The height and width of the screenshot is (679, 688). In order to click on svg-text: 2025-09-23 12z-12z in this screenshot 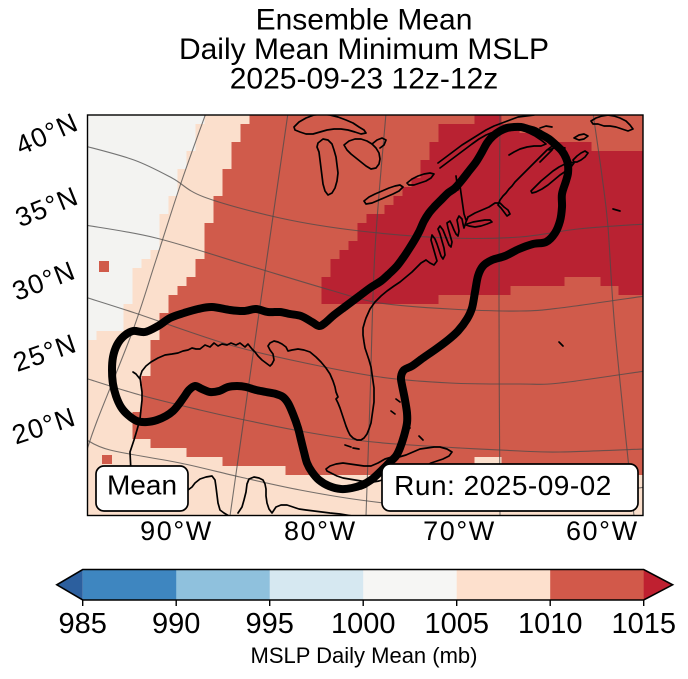, I will do `click(364, 79)`.